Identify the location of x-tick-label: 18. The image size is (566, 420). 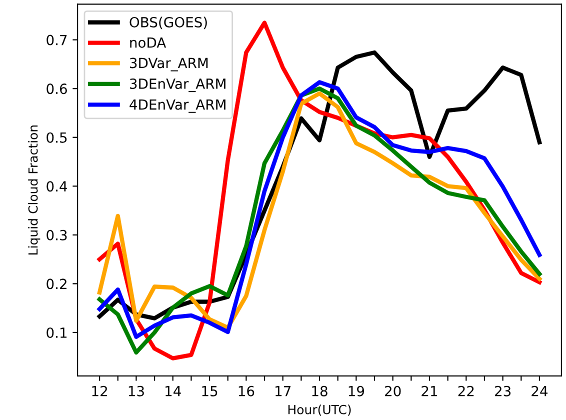
(320, 391).